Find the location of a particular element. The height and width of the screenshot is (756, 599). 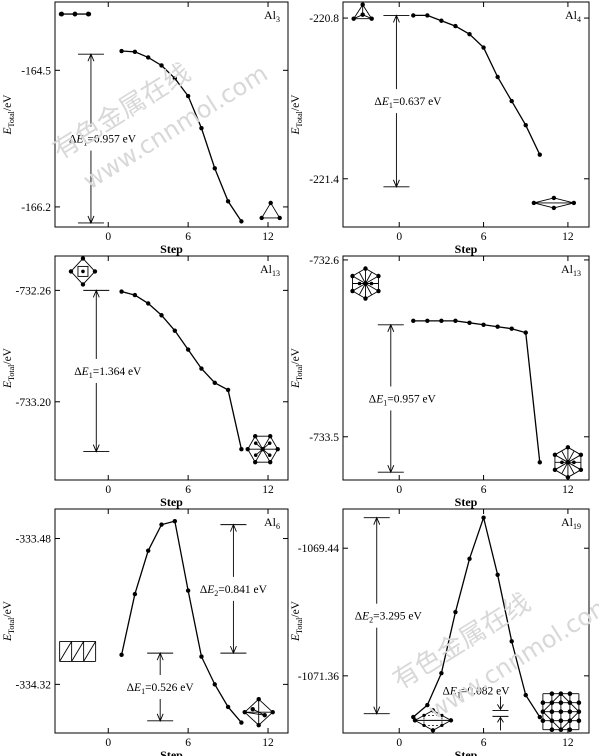

al3-triangle-icon is located at coordinates (270, 210).